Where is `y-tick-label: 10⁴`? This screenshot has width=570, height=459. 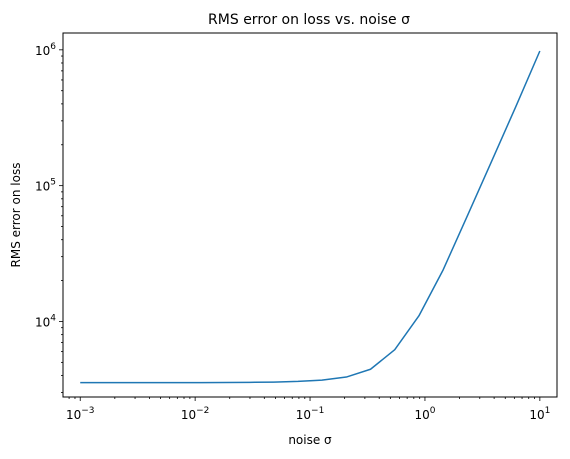
y-tick-label: 10⁴ is located at coordinates (45, 321).